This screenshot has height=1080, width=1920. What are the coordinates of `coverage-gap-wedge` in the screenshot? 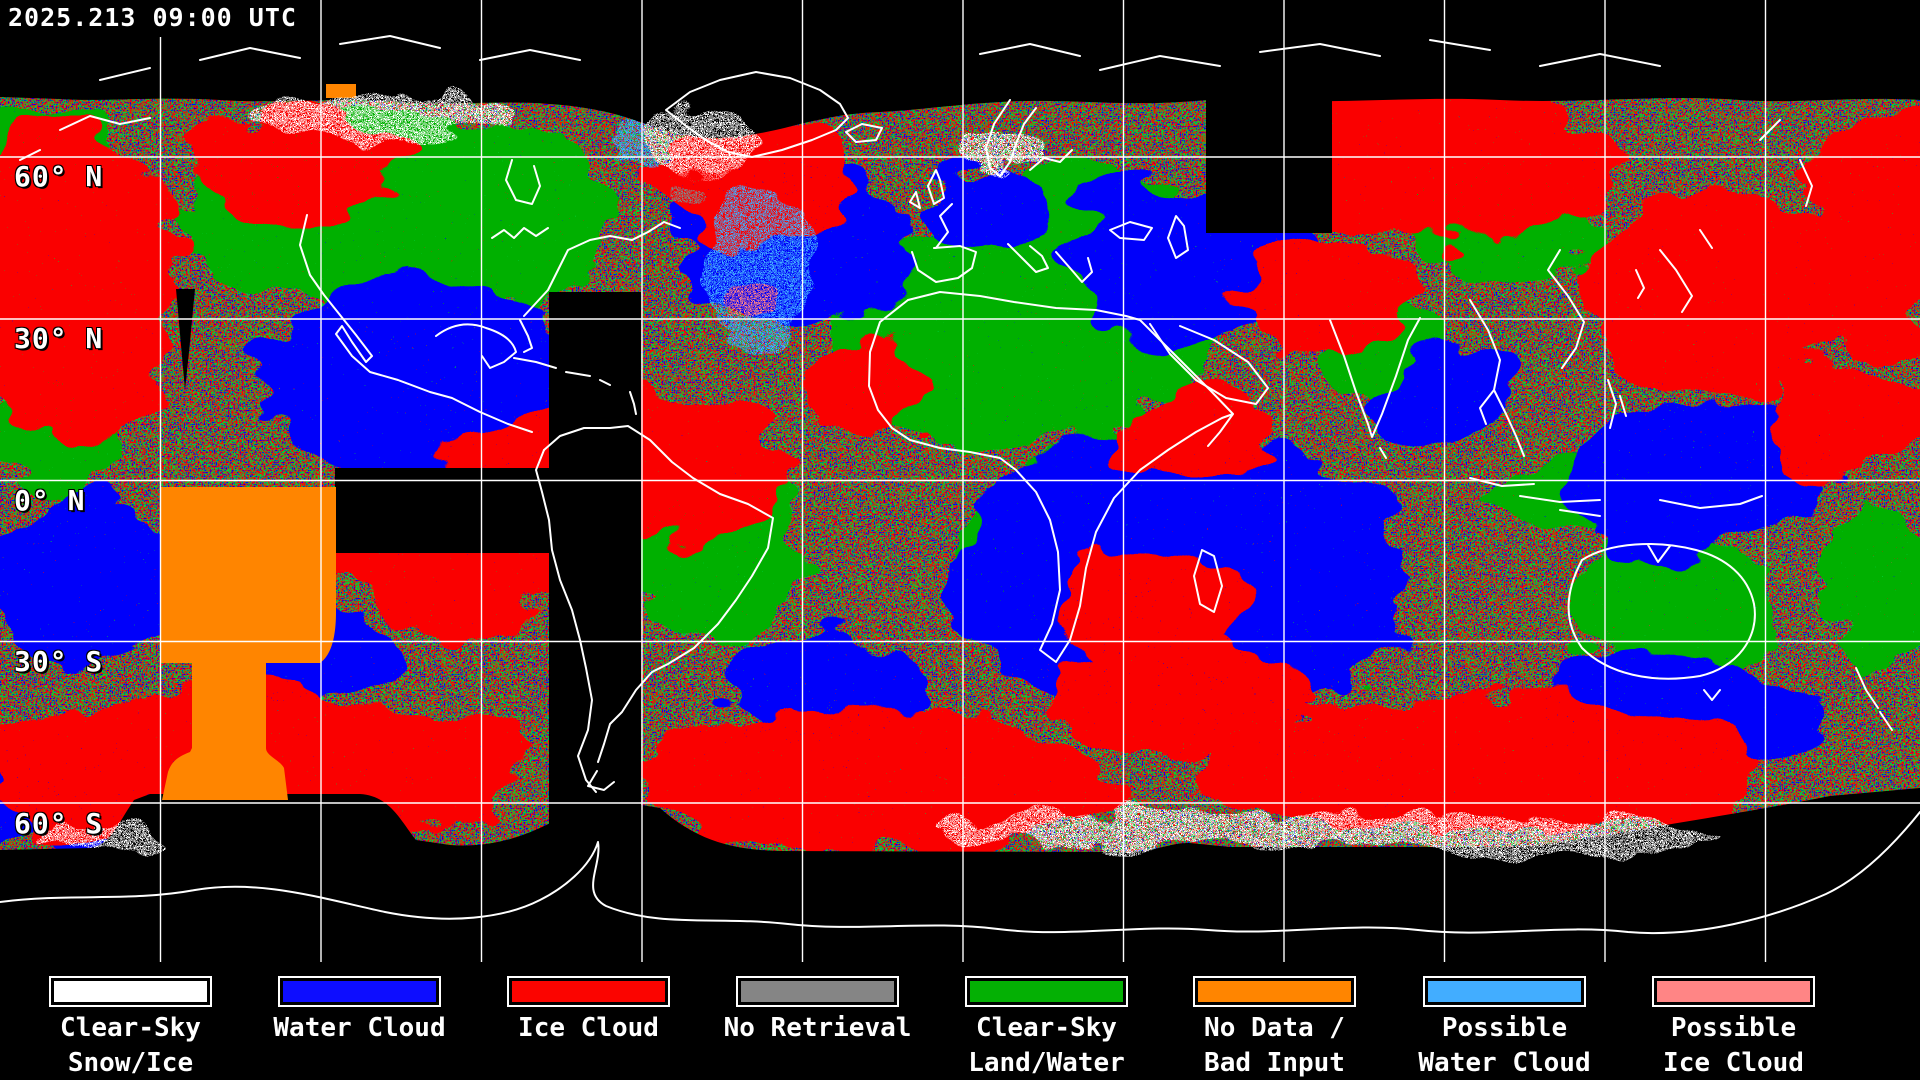 It's located at (185, 339).